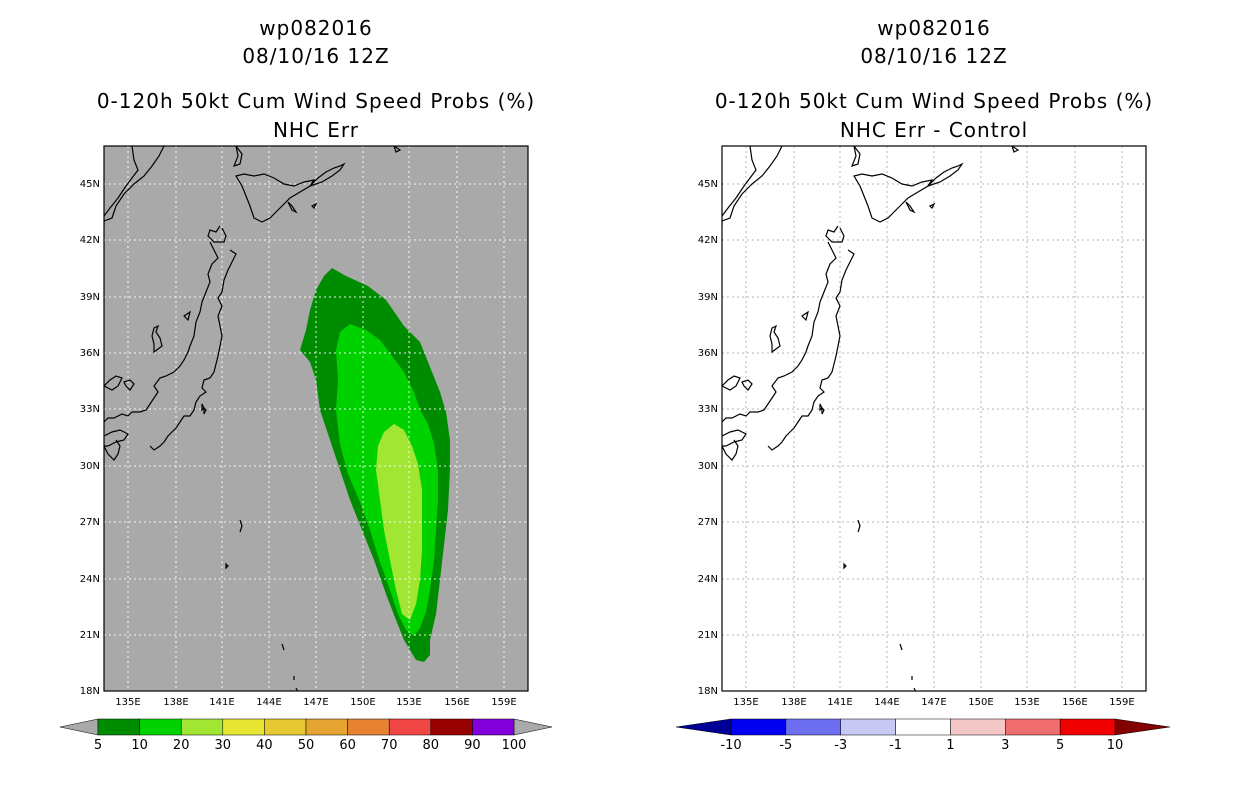  I want to click on colorbar-label: 70, so click(389, 745).